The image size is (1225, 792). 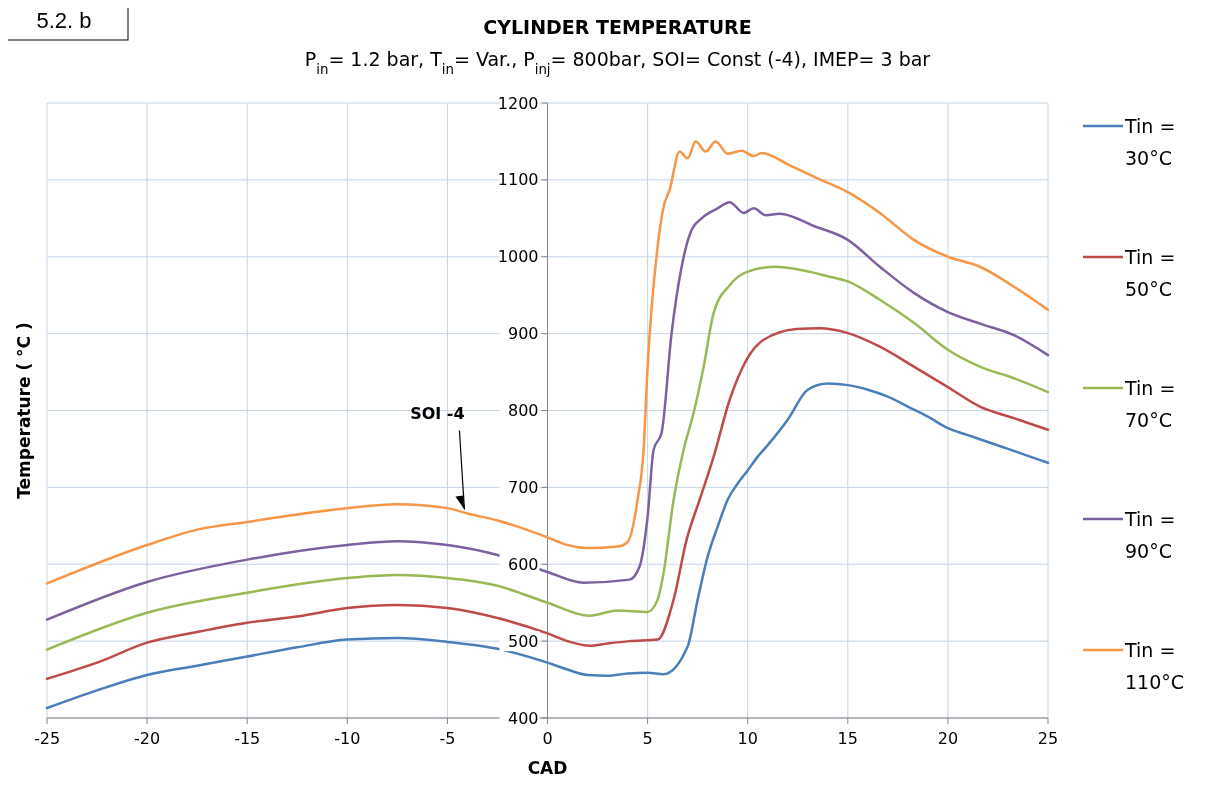 What do you see at coordinates (617, 62) in the screenshot?
I see `chart-subtitle: P$_{in}$= 1.2 bar, T$_{in}$= Var., P$_{inj}$= 800bar, SOI= Const (-4), IMEP= 3 bar` at bounding box center [617, 62].